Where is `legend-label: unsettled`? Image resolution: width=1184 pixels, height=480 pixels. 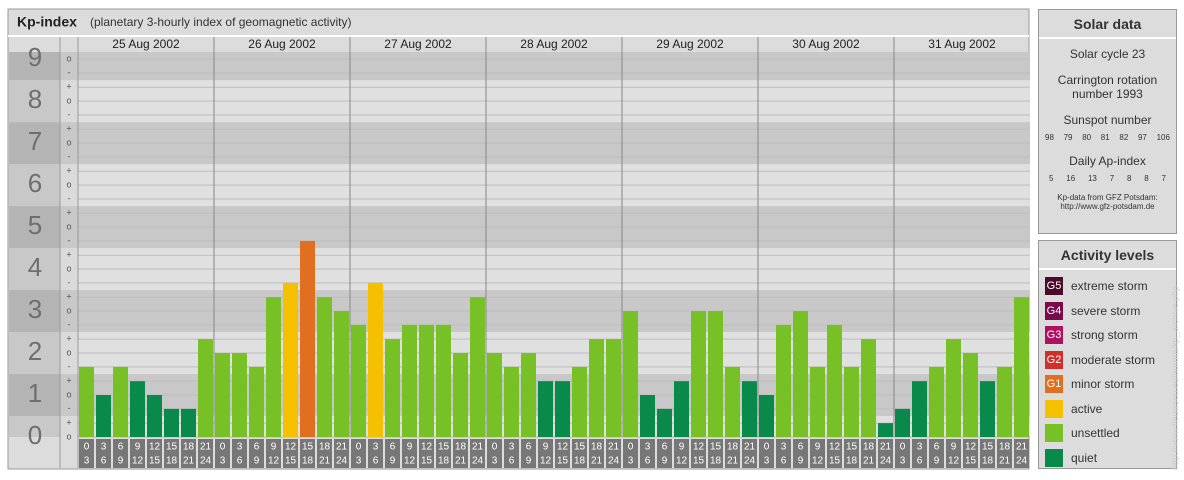 legend-label: unsettled is located at coordinates (1095, 433).